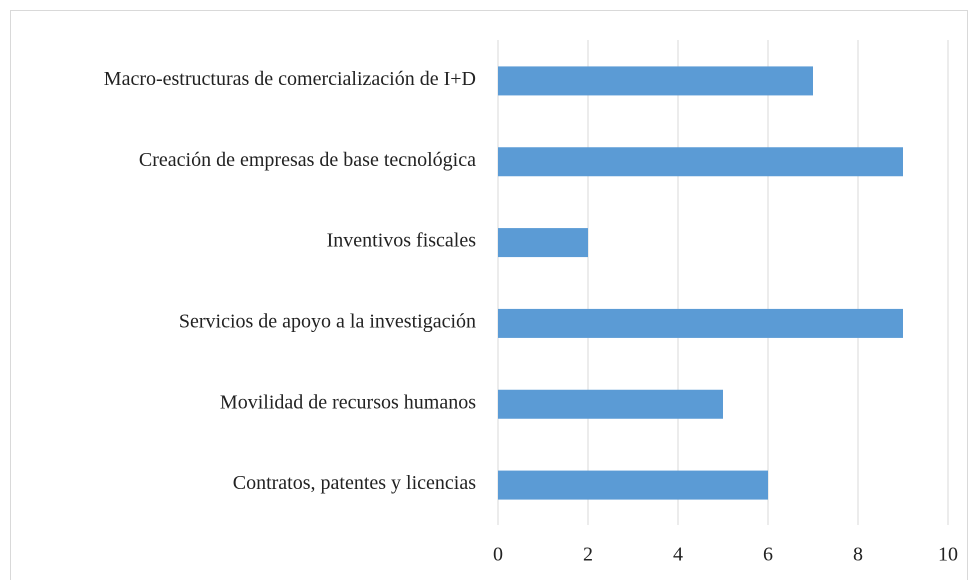 This screenshot has width=978, height=580. What do you see at coordinates (948, 555) in the screenshot?
I see `x-tick-label: 10` at bounding box center [948, 555].